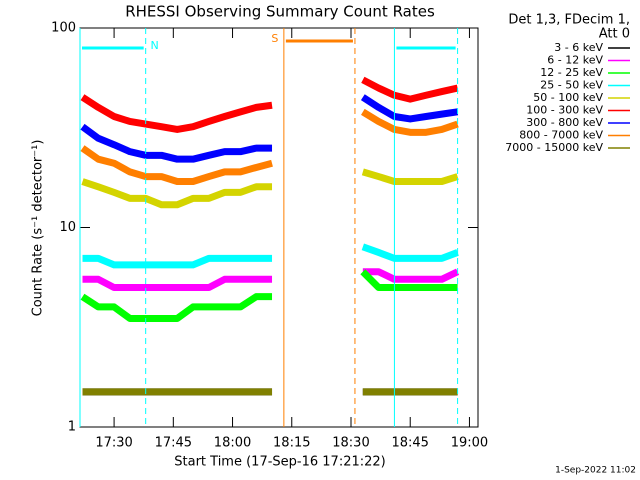 The image size is (640, 480). I want to click on interval-label: N, so click(155, 45).